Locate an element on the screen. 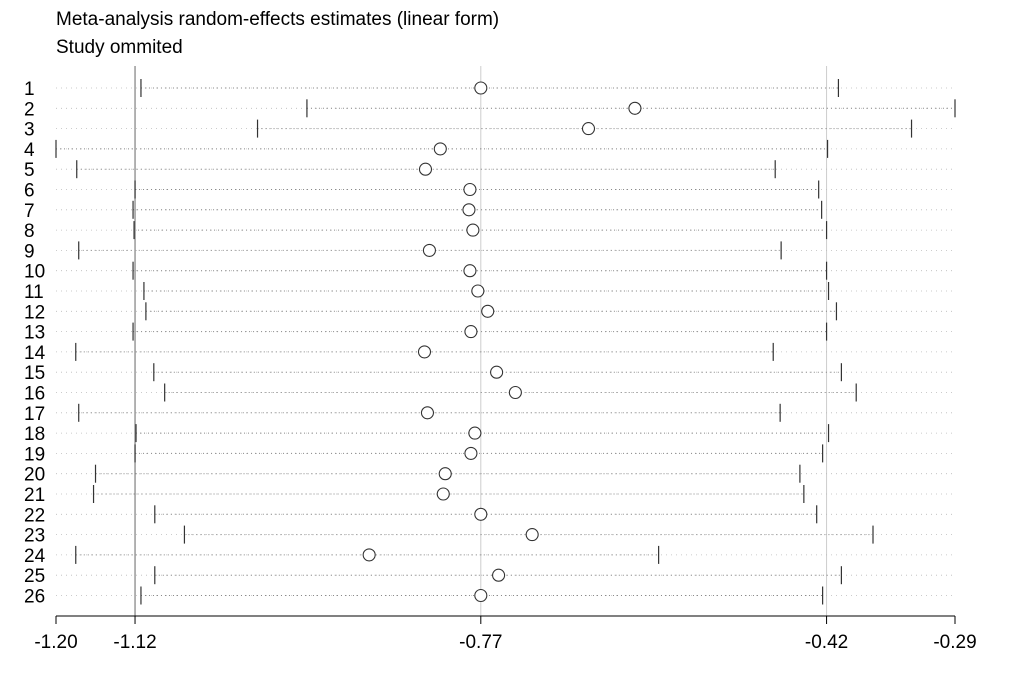 This screenshot has width=1024, height=673. study-label: 12 is located at coordinates (34, 312).